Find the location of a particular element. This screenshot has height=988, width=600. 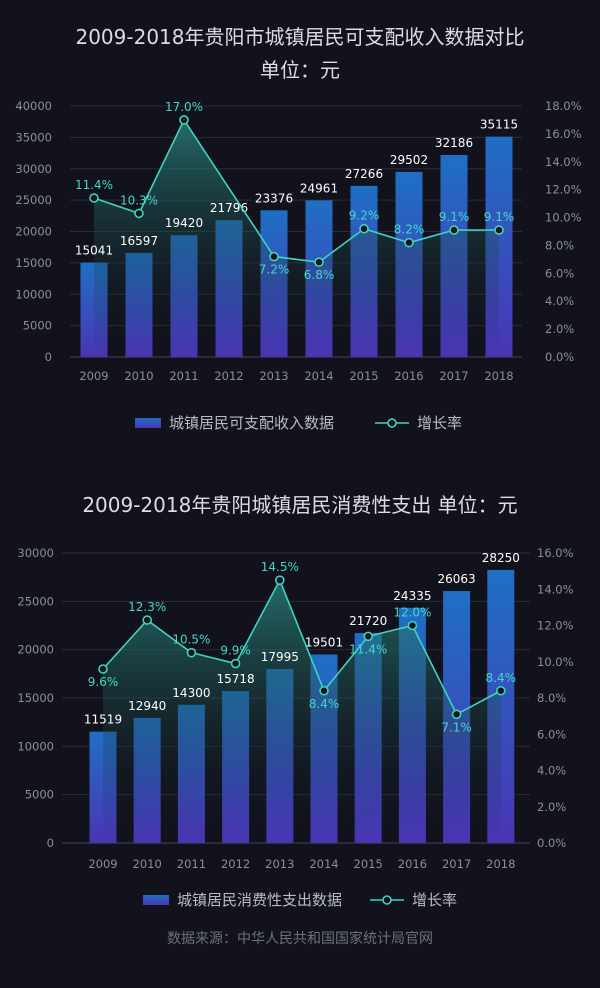

bar-value-label: 19420 is located at coordinates (184, 223).